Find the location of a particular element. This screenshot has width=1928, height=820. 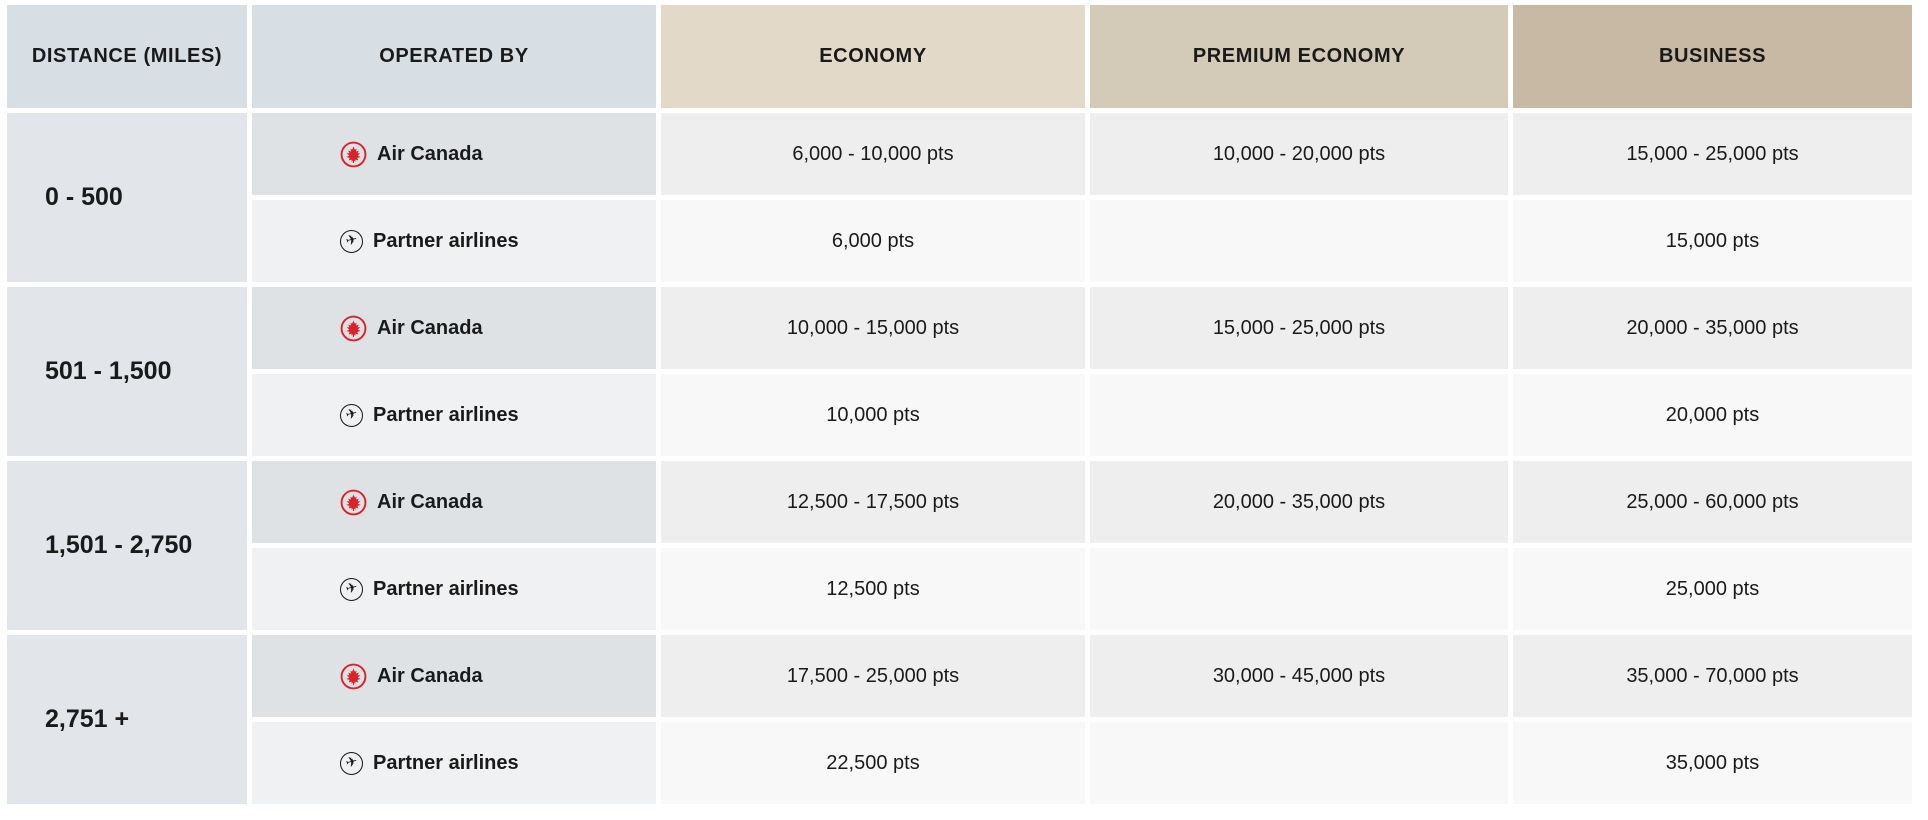

table-row: ✈ Partner airlines 6,000 pts 15,000 pts is located at coordinates (959, 241).